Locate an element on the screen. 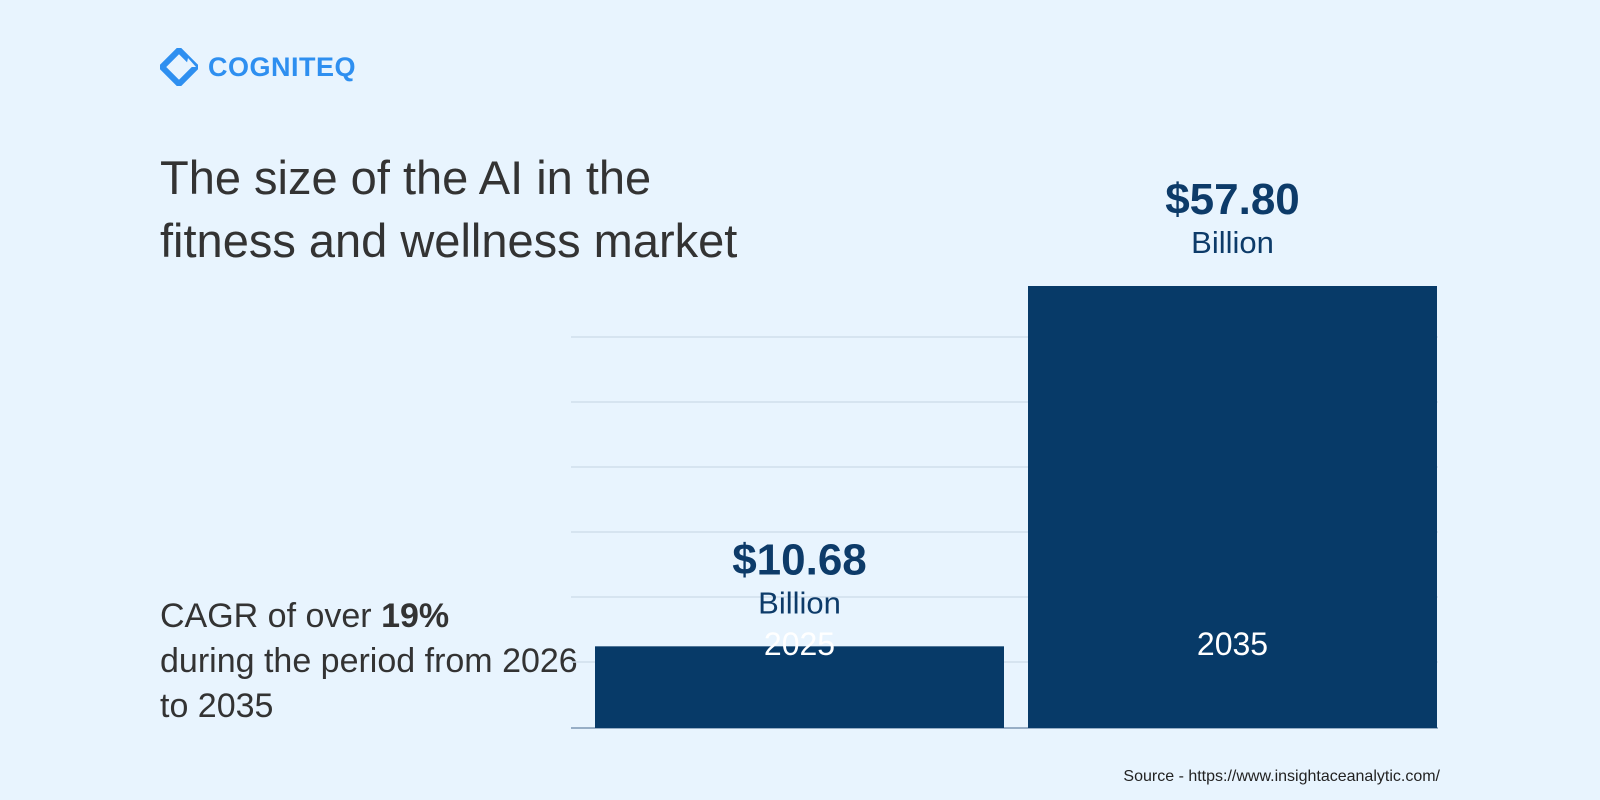 This screenshot has width=1600, height=800. cagr-prefix: CAGR of over is located at coordinates (271, 616).